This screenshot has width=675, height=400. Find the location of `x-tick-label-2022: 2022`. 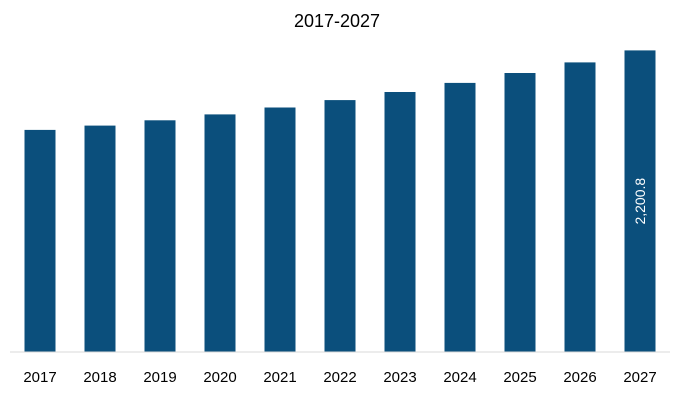

x-tick-label-2022: 2022 is located at coordinates (339, 377).